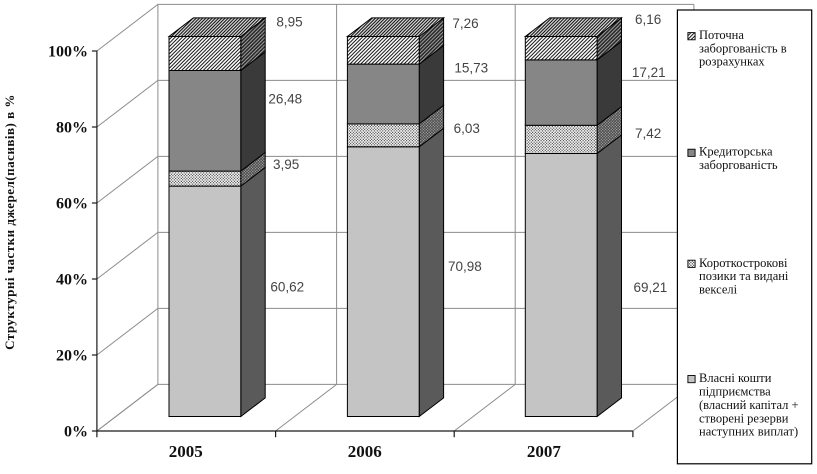  I want to click on svg-text: 7,26, so click(465, 23).